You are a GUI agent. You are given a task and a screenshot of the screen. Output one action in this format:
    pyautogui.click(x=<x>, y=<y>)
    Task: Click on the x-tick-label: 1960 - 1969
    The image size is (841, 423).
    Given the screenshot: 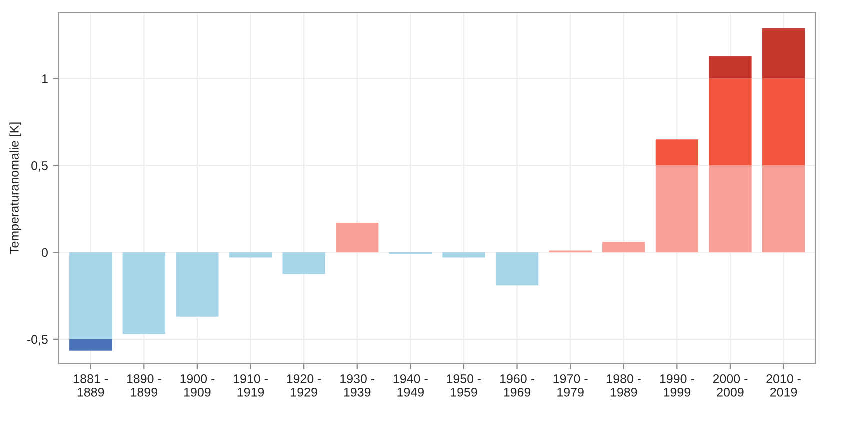 What is the action you would take?
    pyautogui.click(x=517, y=385)
    